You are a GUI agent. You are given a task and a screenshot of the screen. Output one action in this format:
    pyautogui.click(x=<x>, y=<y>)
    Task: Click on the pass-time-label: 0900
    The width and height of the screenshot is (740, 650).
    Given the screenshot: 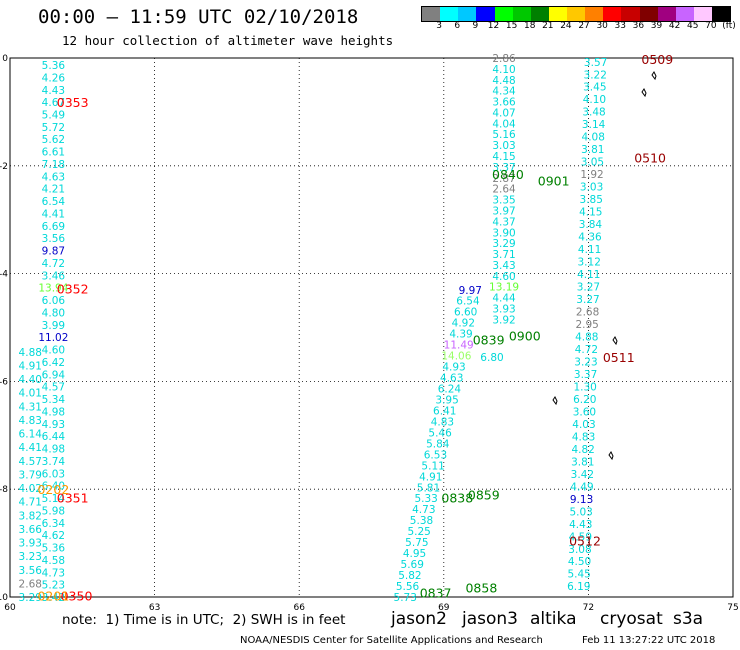 What is the action you would take?
    pyautogui.click(x=525, y=336)
    